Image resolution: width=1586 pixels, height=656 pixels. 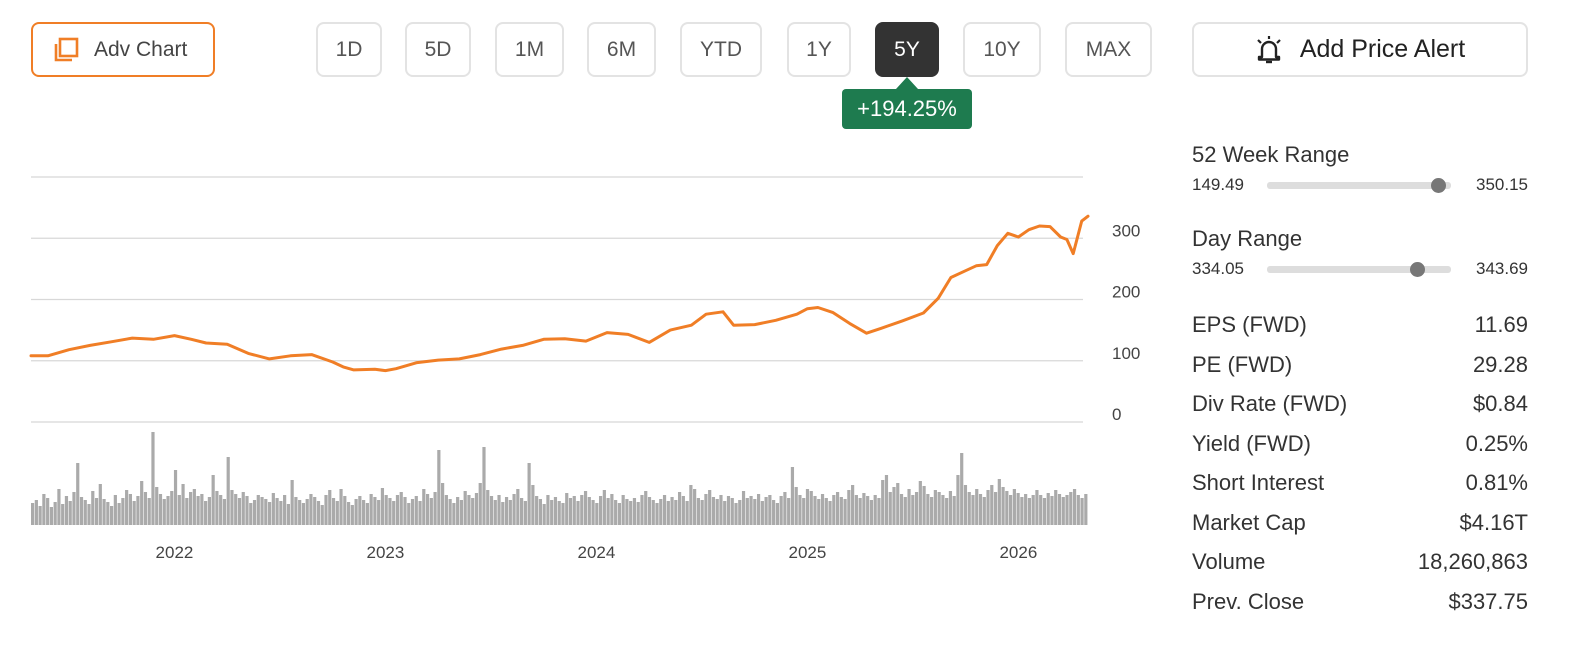 What do you see at coordinates (907, 49) in the screenshot?
I see `period-button-5y: 5Y` at bounding box center [907, 49].